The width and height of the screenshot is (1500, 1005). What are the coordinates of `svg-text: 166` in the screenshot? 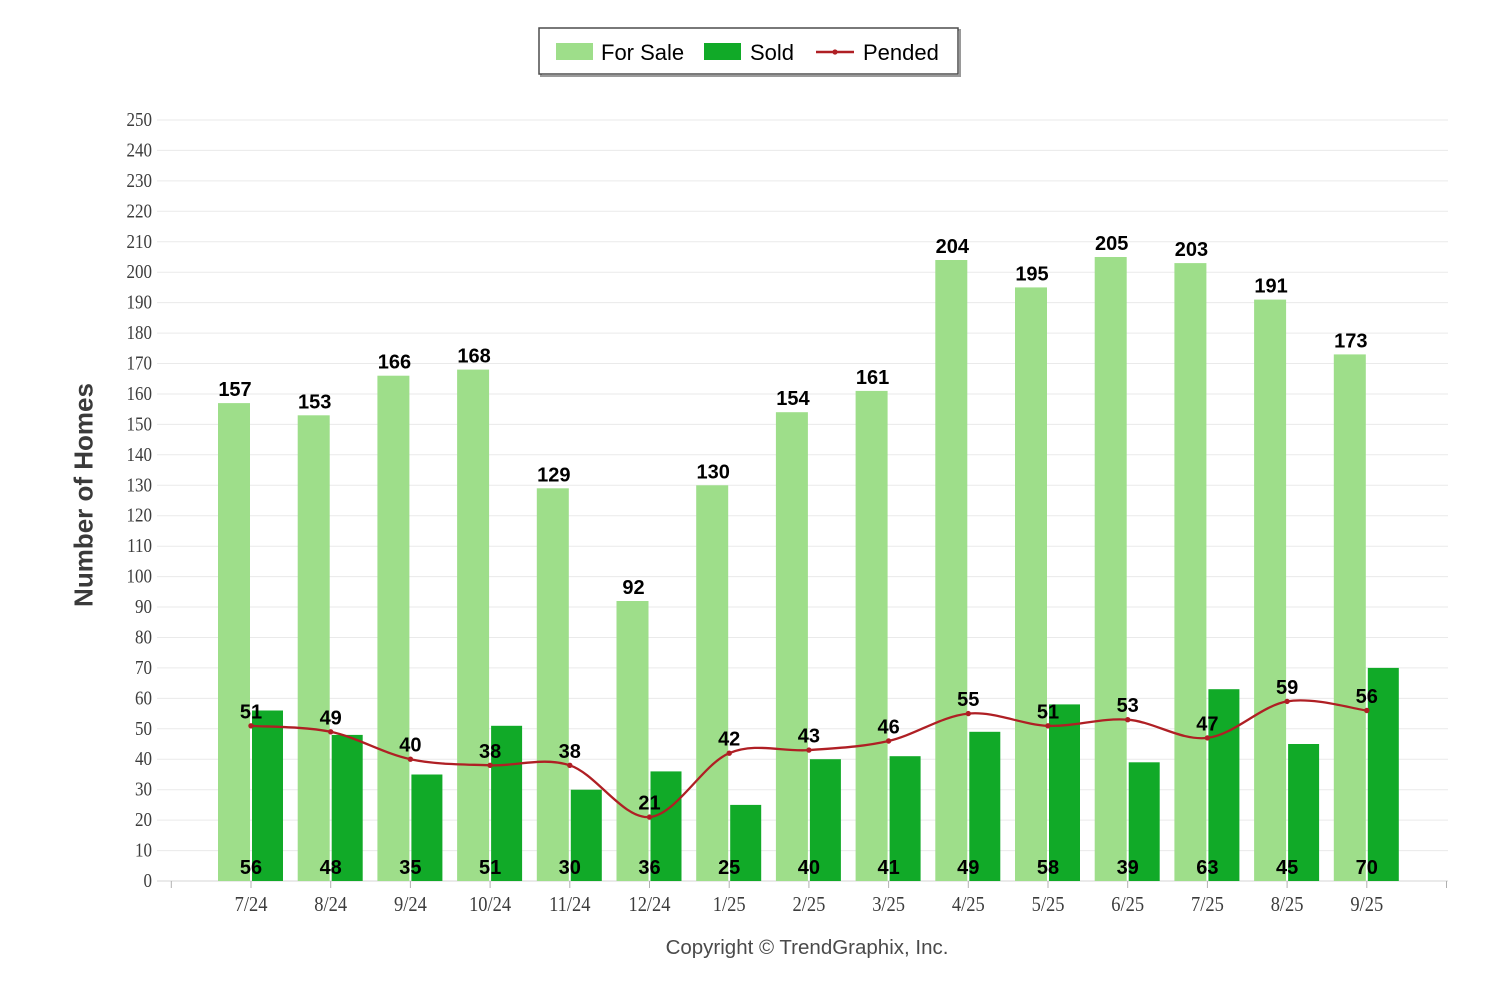 It's located at (394, 363).